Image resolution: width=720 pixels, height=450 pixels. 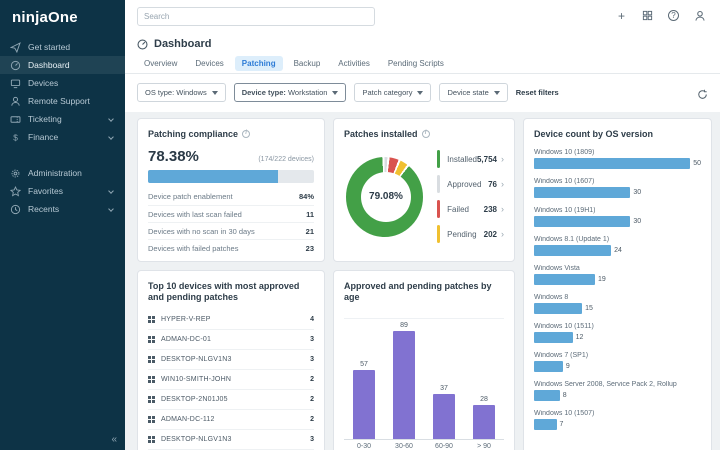 I want to click on card-title: Patching compliance i, so click(x=231, y=134).